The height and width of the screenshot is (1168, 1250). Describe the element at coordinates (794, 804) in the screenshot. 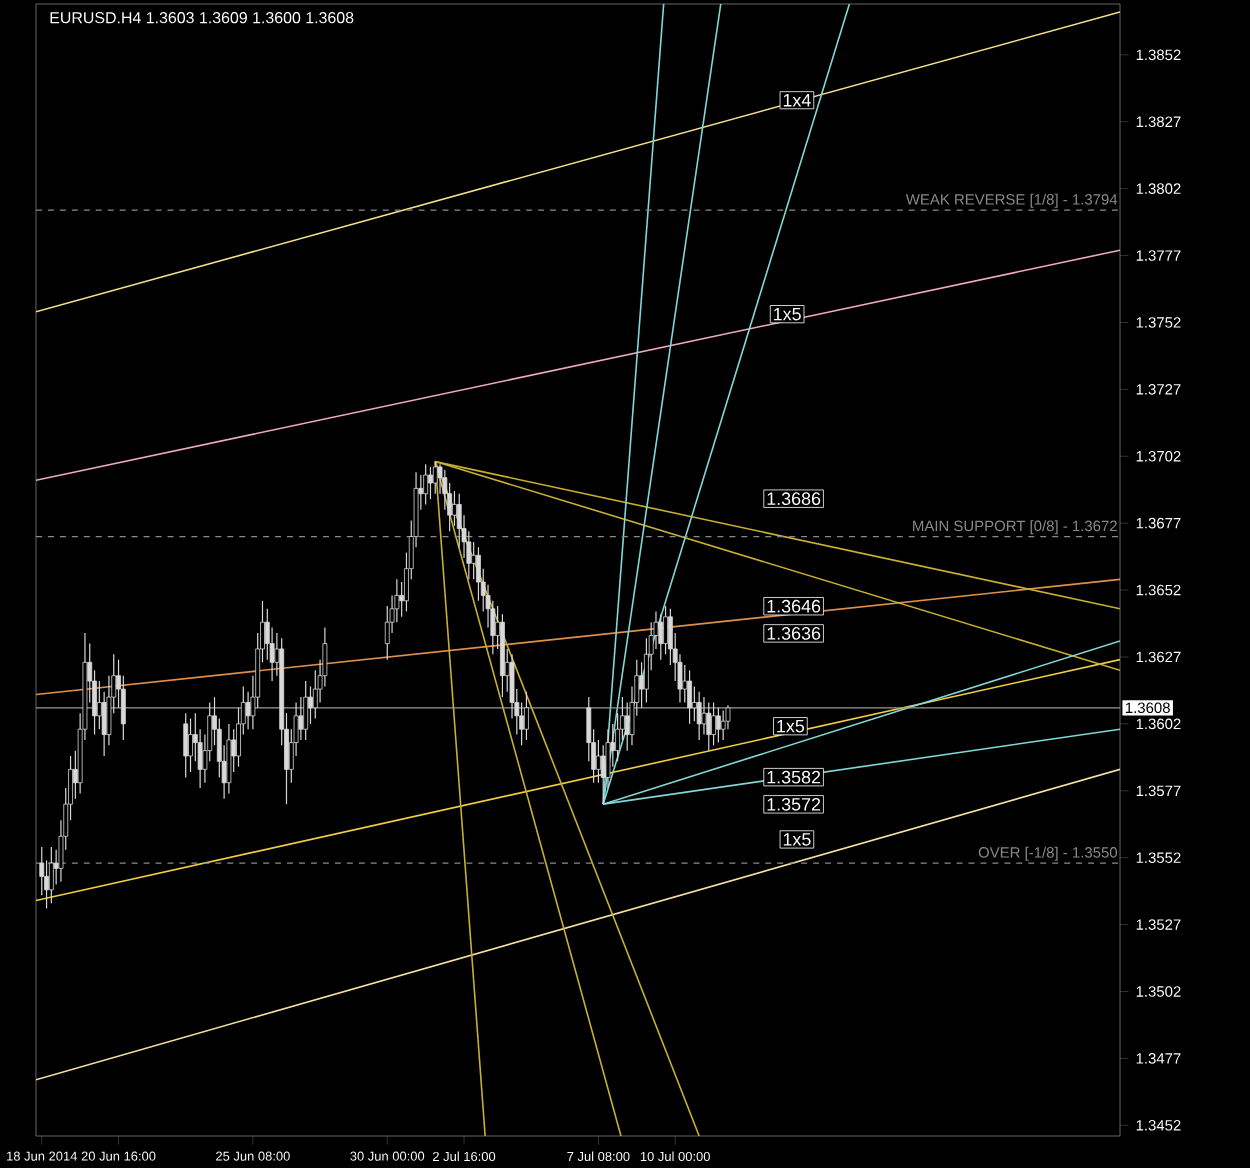

I see `annotation: 1.3572` at that location.